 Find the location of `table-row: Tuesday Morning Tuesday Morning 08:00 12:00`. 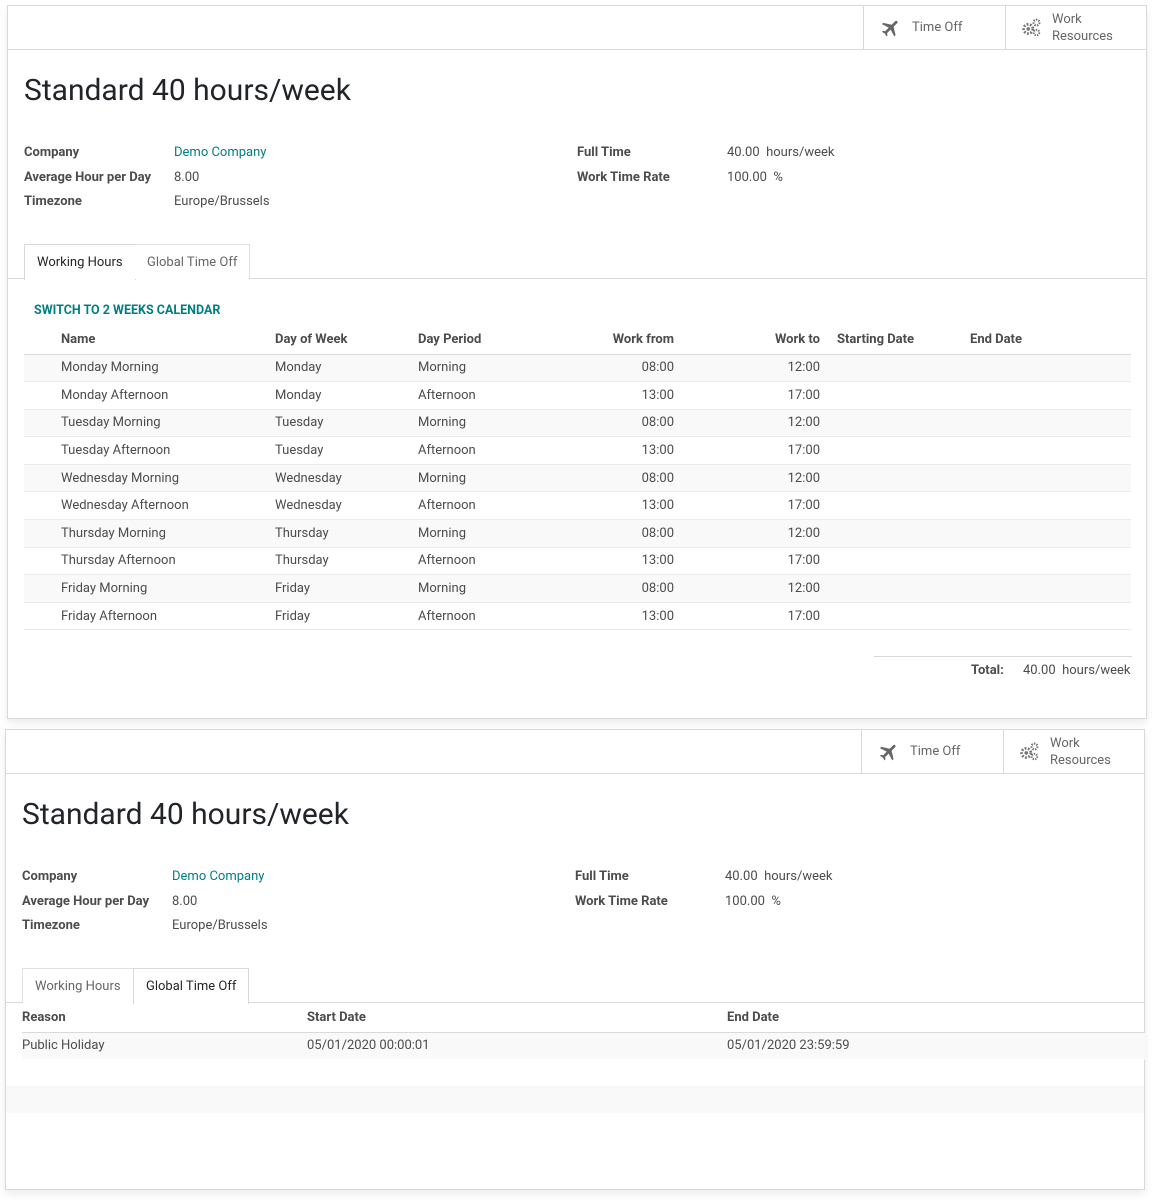

table-row: Tuesday Morning Tuesday Morning 08:00 12:00 is located at coordinates (577, 423).